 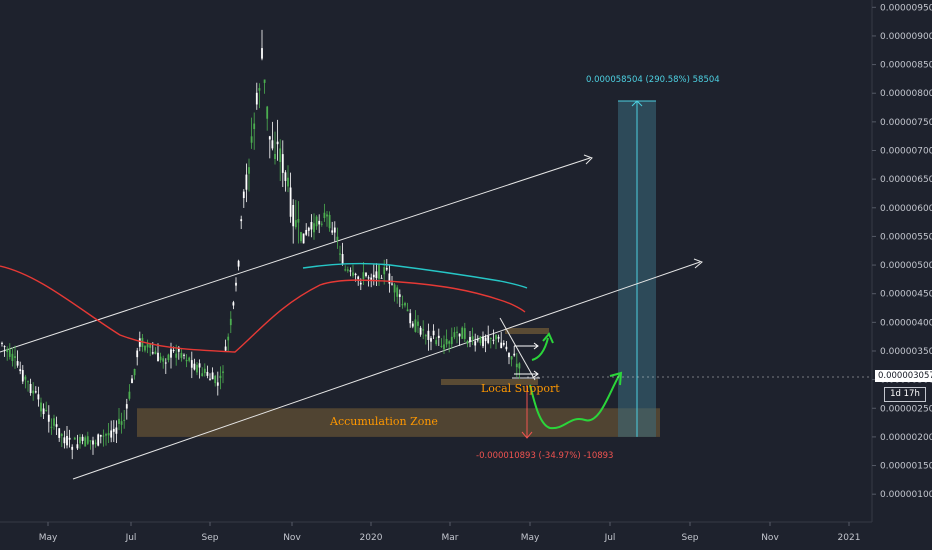 I want to click on countdown-badge: 1d 17h, so click(x=905, y=394).